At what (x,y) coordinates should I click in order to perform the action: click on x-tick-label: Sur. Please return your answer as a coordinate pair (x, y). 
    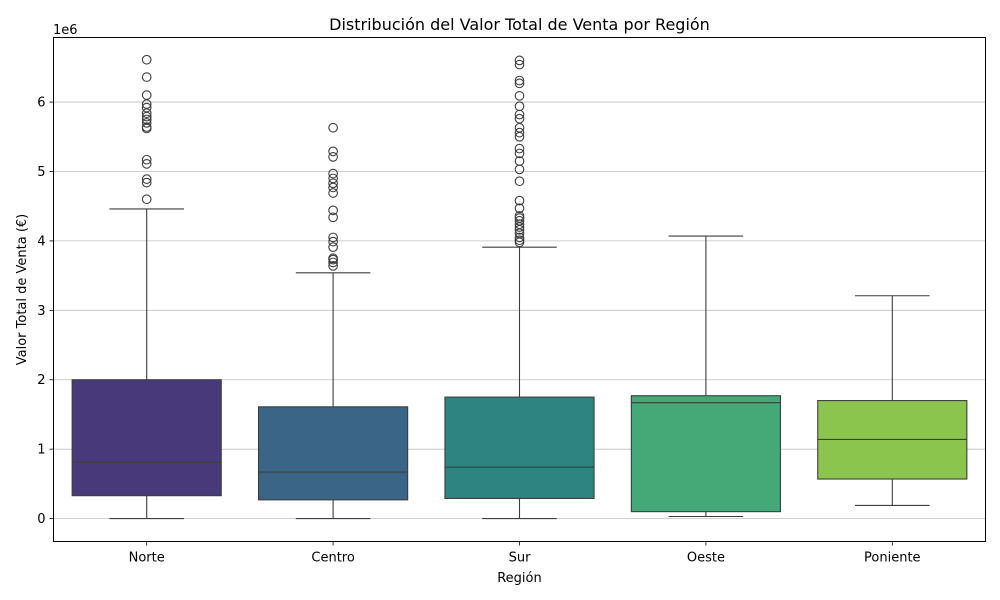
    Looking at the image, I should click on (520, 558).